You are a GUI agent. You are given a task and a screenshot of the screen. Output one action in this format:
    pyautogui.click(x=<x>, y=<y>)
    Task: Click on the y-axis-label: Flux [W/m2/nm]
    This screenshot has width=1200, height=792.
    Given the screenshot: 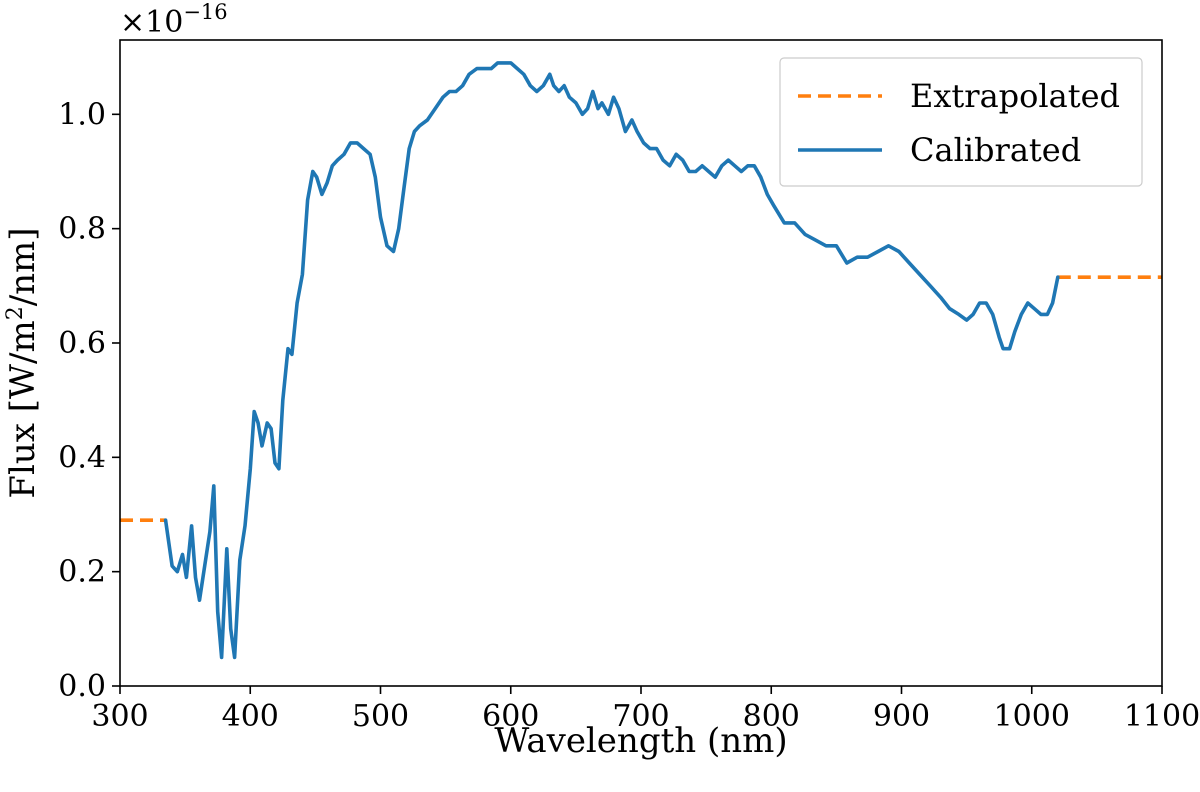 What is the action you would take?
    pyautogui.click(x=23, y=362)
    